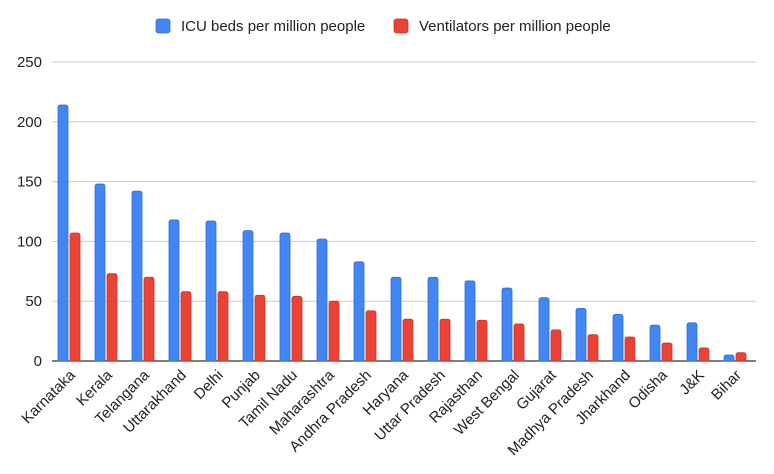  Describe the element at coordinates (38, 361) in the screenshot. I see `y-tick-label: 0` at that location.